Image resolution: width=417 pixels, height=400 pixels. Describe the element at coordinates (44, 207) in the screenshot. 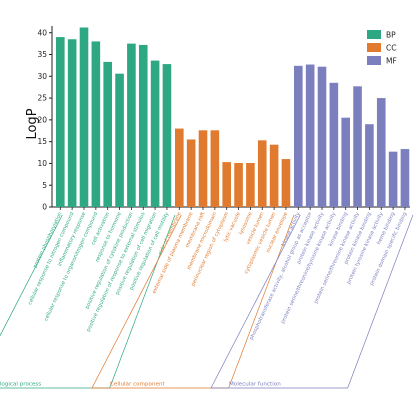

I see `y-tick-label: 0` at that location.